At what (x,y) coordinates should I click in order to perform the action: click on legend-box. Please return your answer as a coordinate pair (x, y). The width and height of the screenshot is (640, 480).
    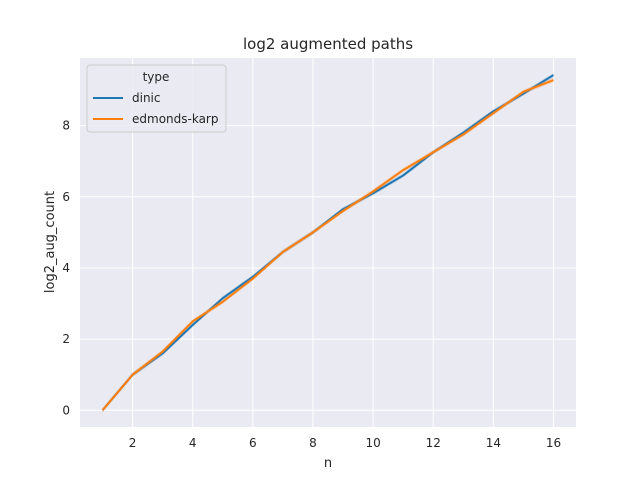
    Looking at the image, I should click on (156, 98).